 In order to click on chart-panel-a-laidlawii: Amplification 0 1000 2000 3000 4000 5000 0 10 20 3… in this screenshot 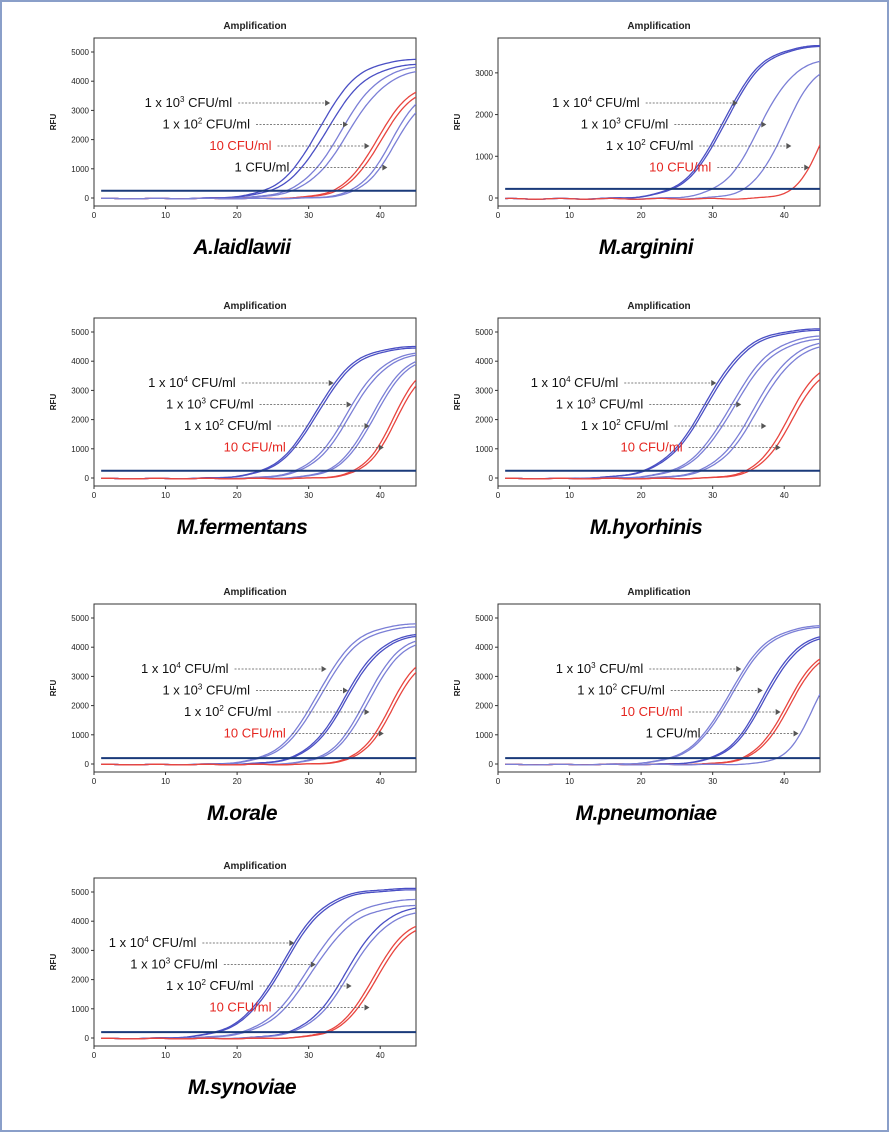, I will do `click(242, 140)`.